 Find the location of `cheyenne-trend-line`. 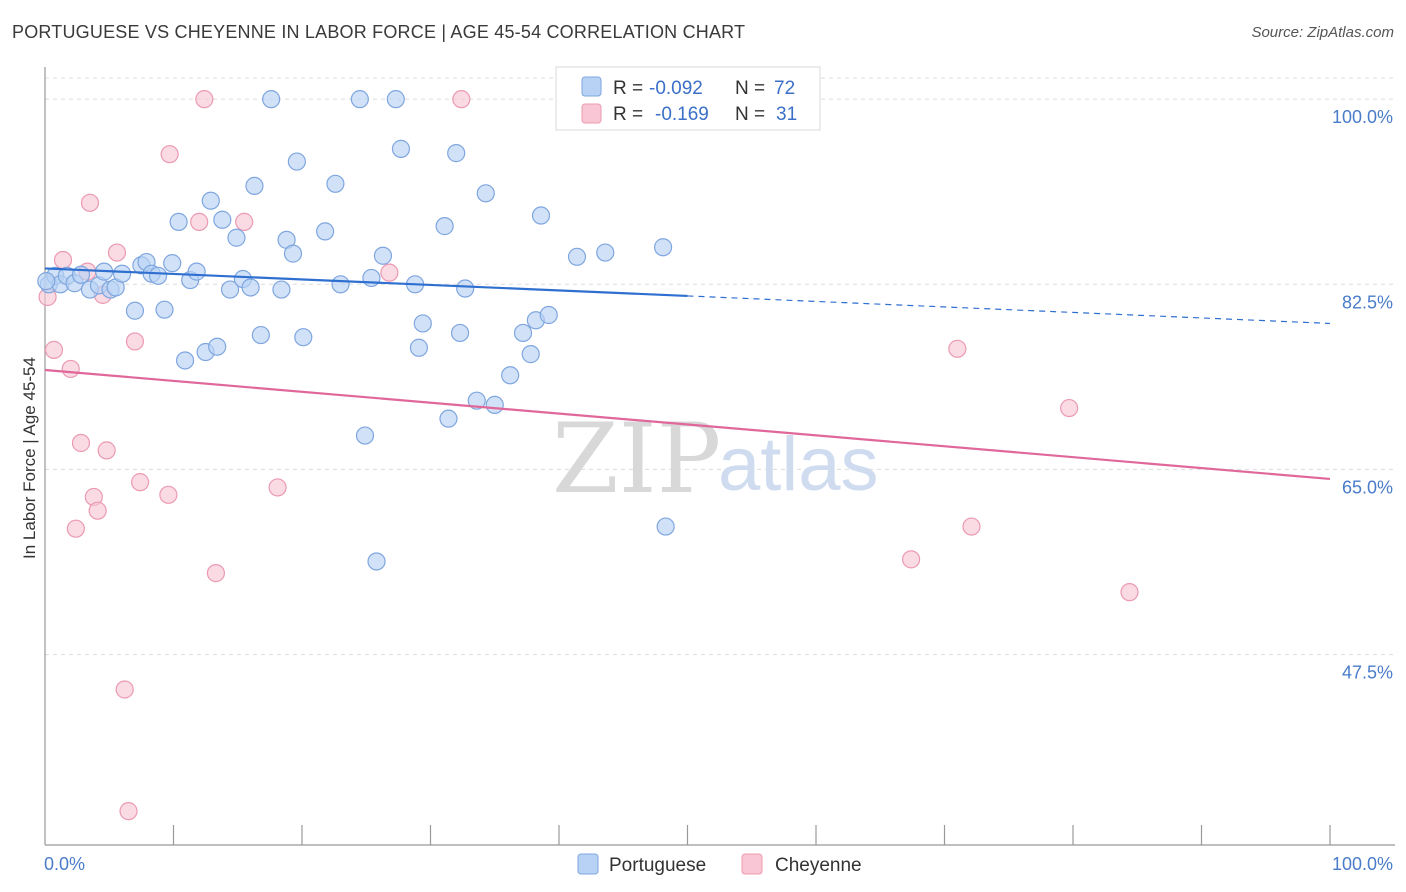

cheyenne-trend-line is located at coordinates (687, 424).